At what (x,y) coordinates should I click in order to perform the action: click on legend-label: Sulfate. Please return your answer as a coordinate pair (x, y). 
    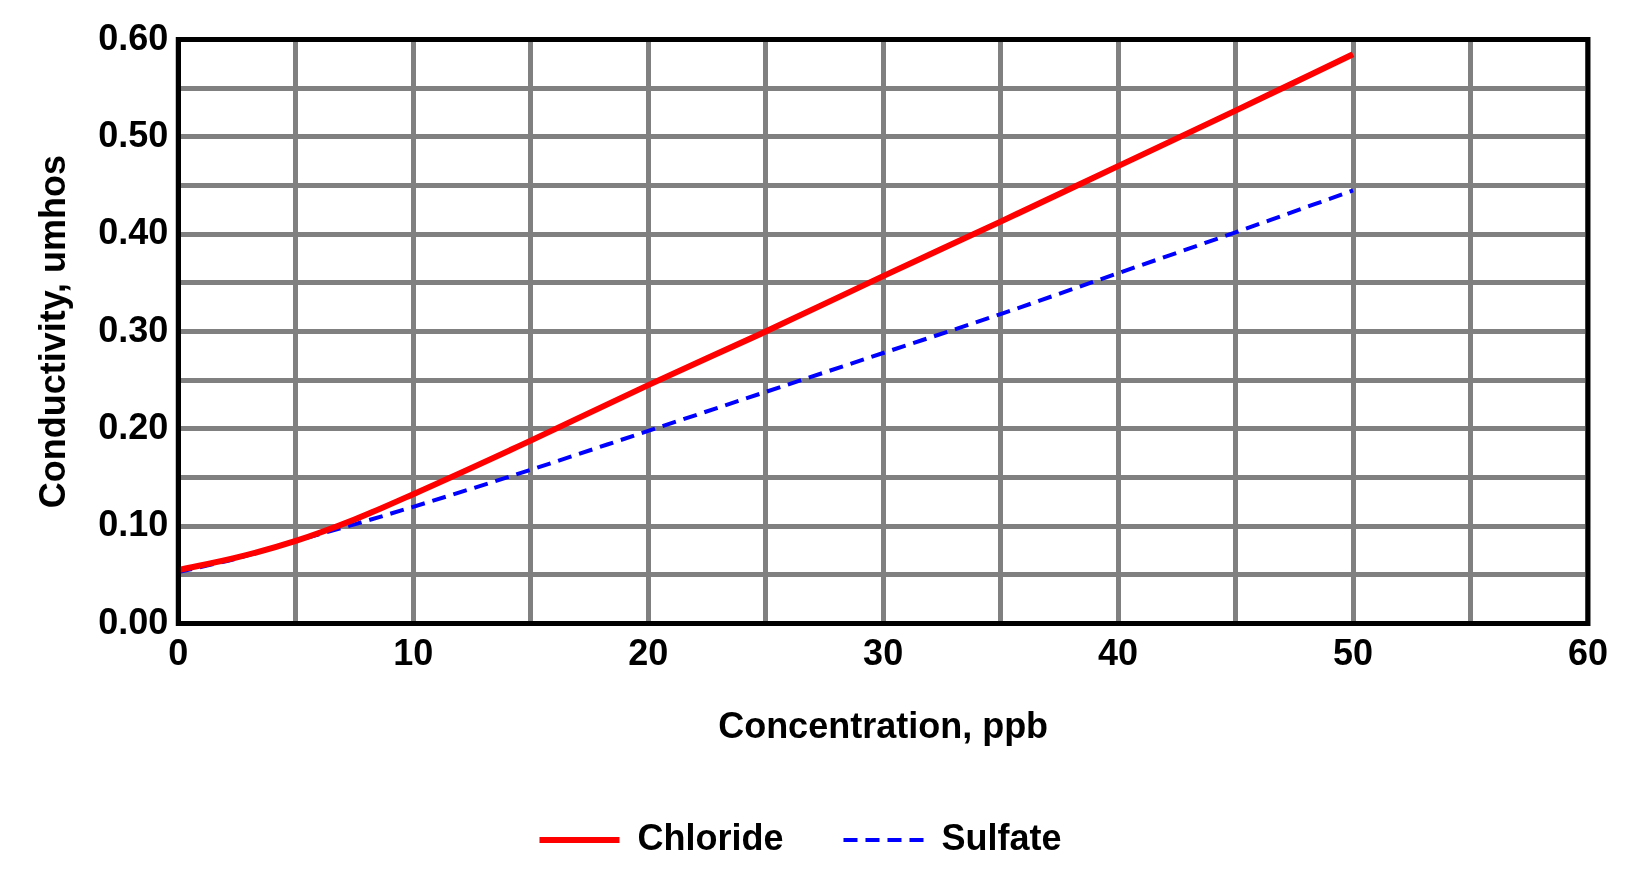
    Looking at the image, I should click on (1001, 837).